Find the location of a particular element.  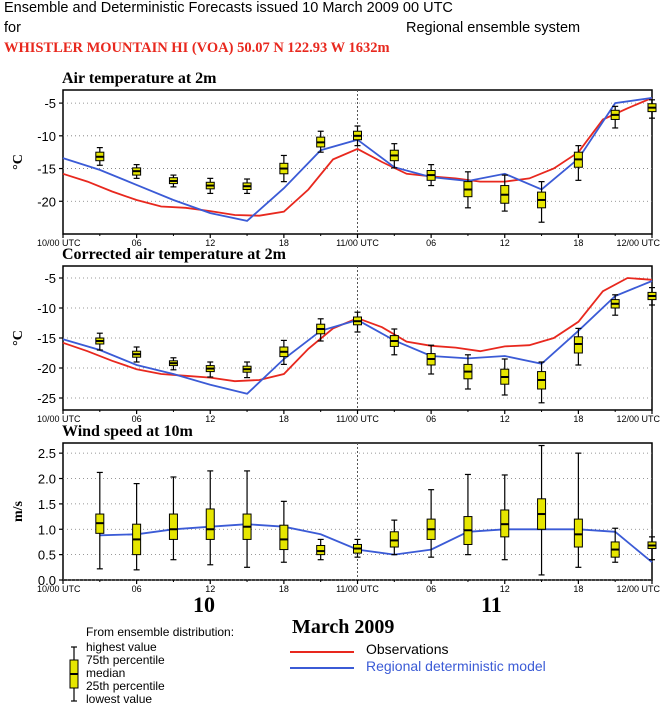

legend-title: From ensemble distribution: is located at coordinates (160, 632).